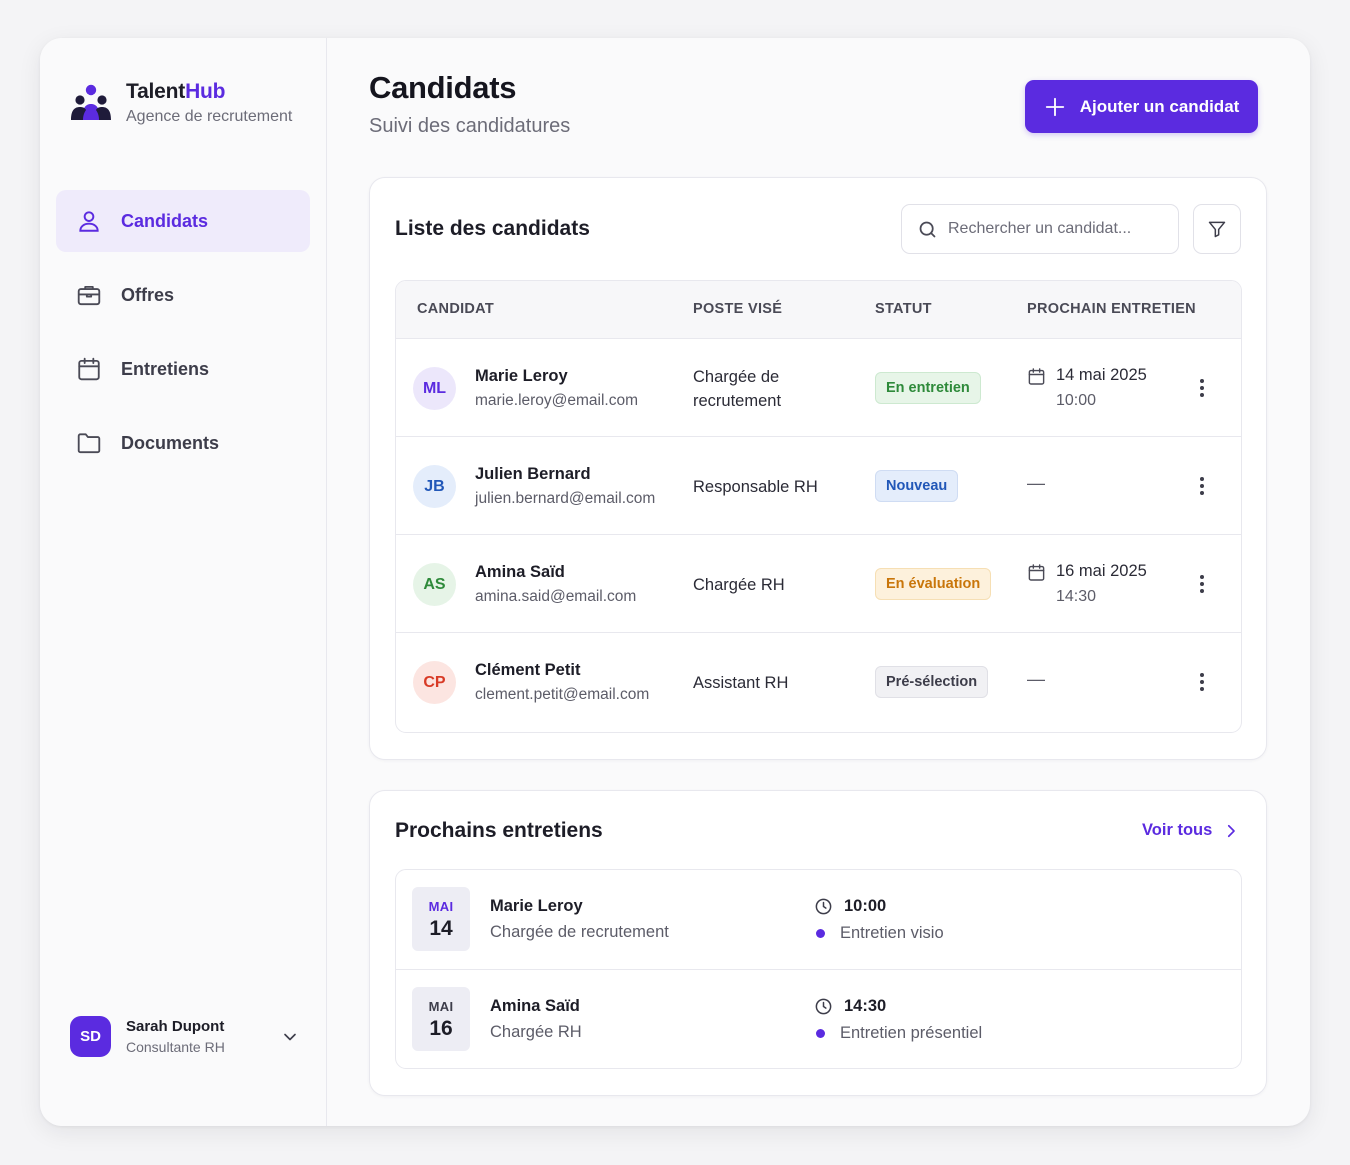 Image resolution: width=1350 pixels, height=1165 pixels. I want to click on sidebar-item-candidats: Candidats, so click(183, 221).